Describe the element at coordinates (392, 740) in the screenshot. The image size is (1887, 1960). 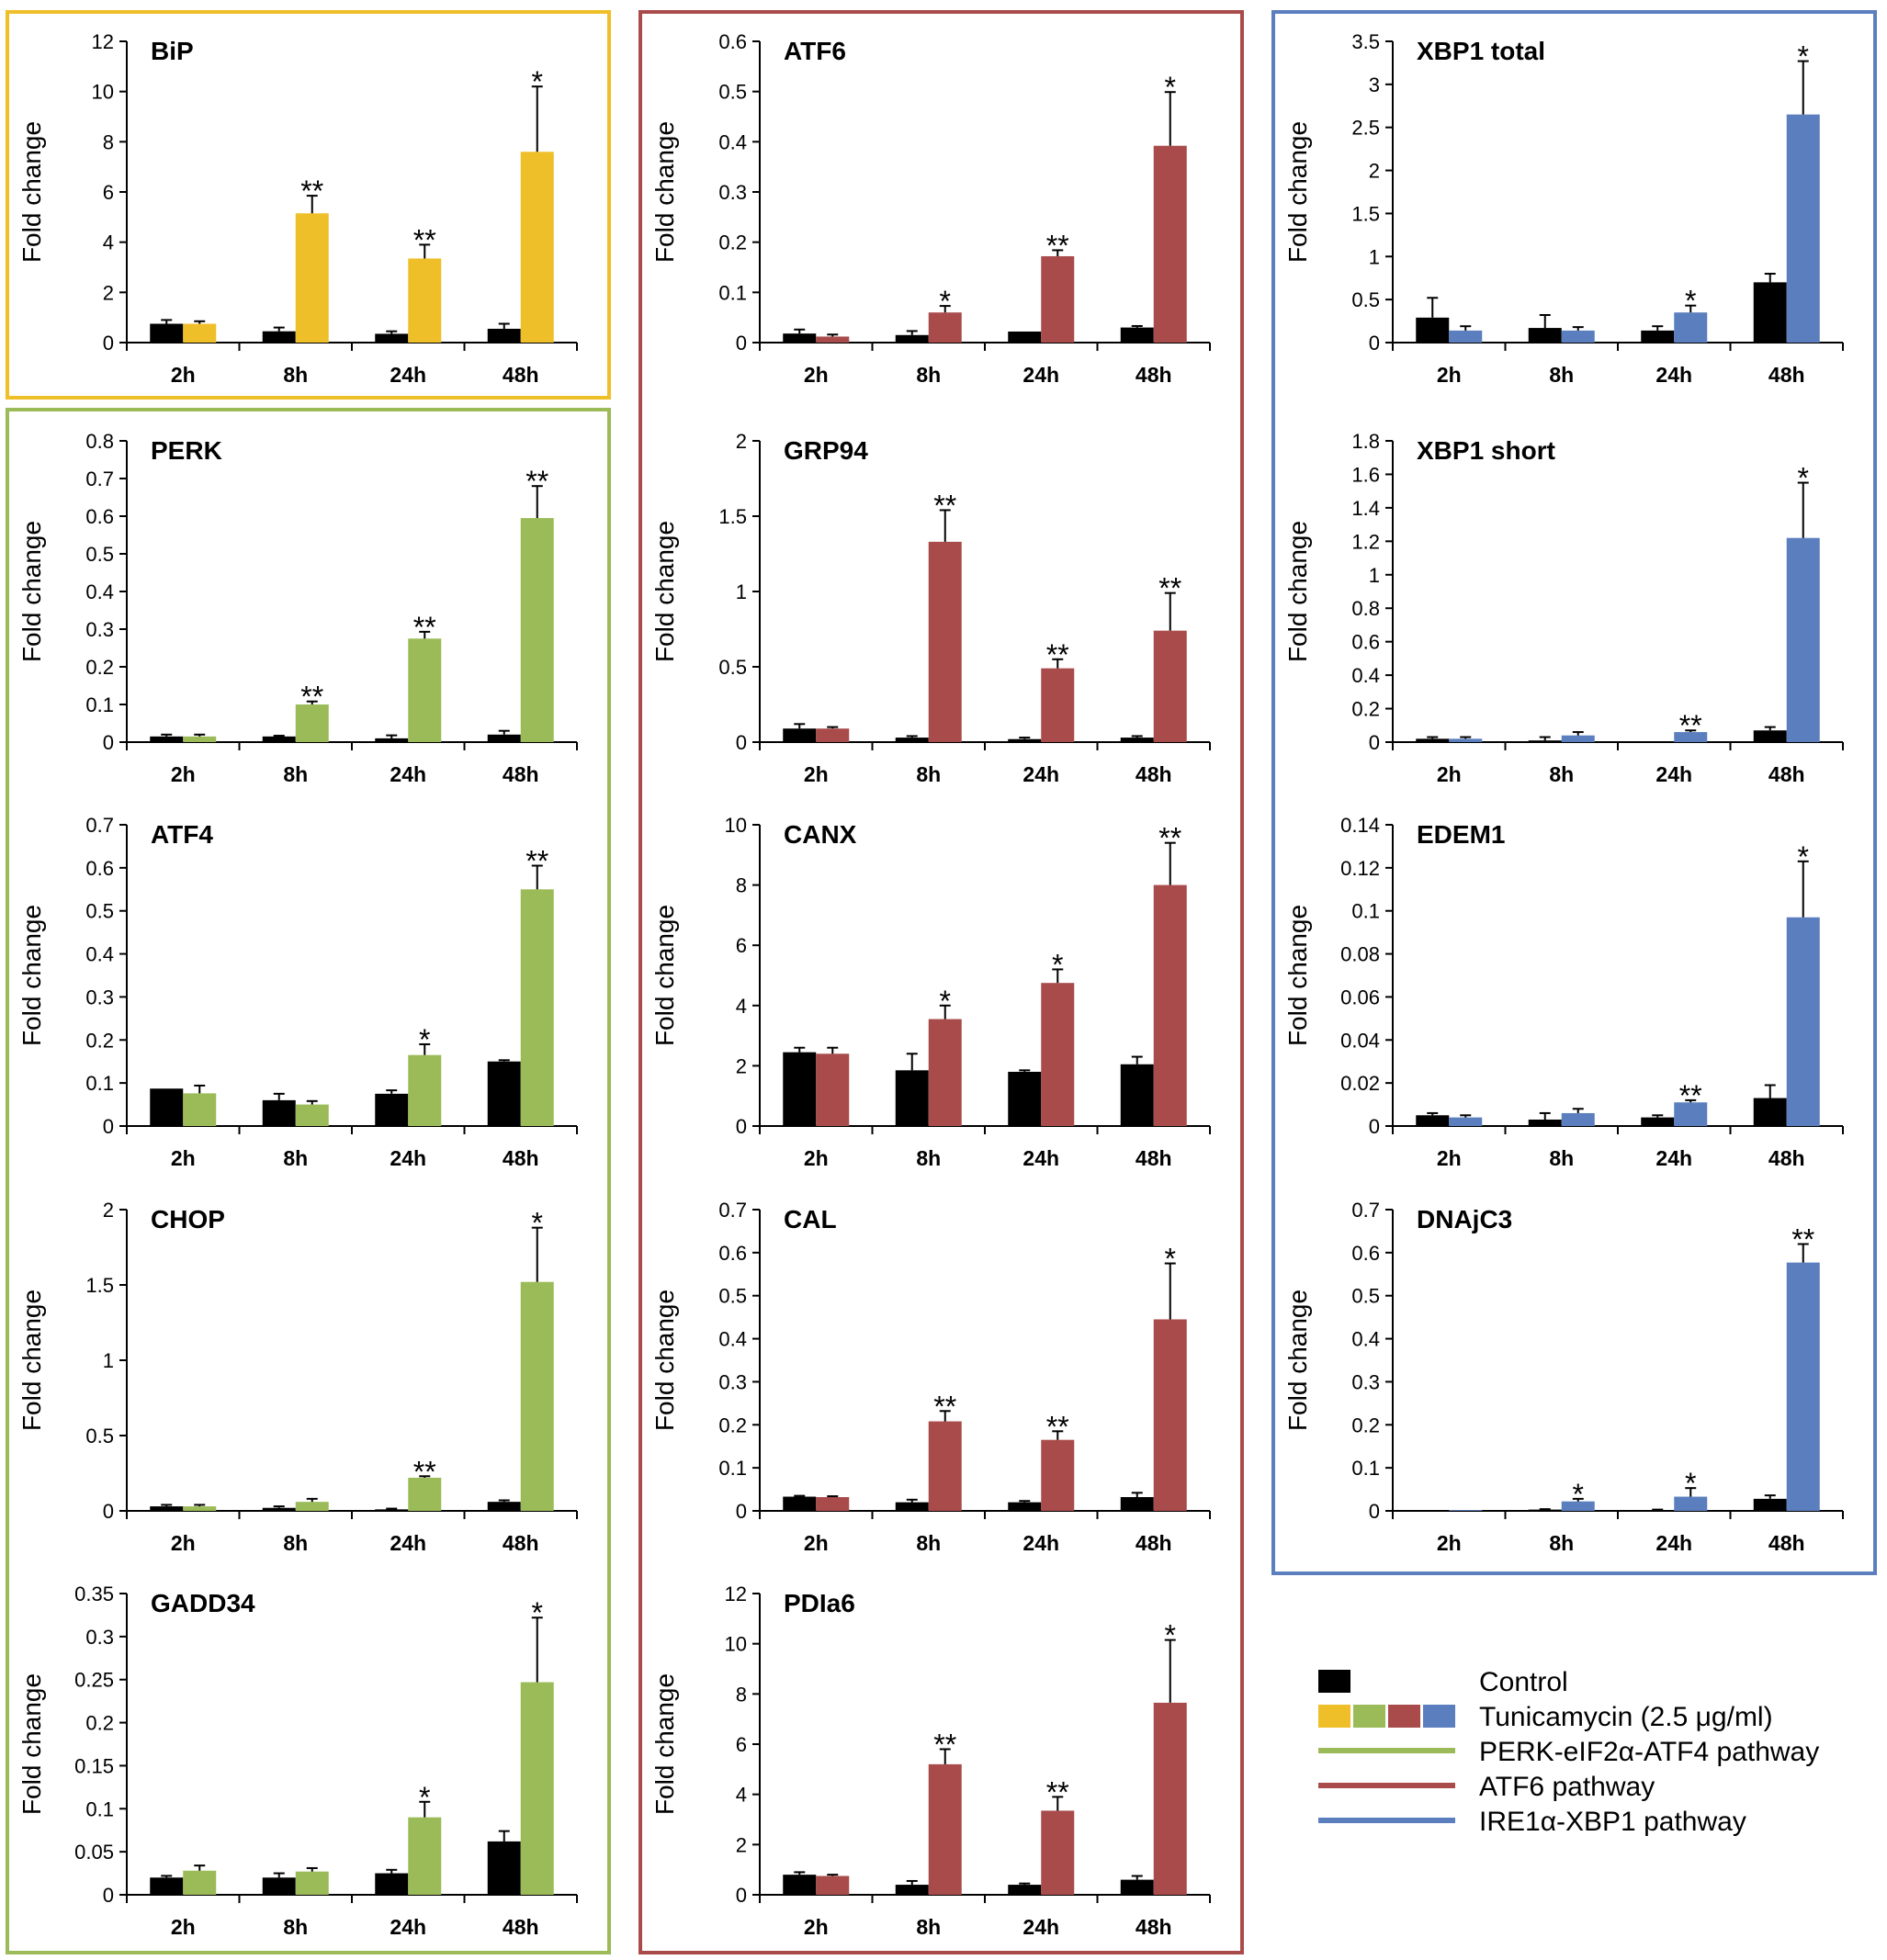
I see `perk-bar-control-24h` at that location.